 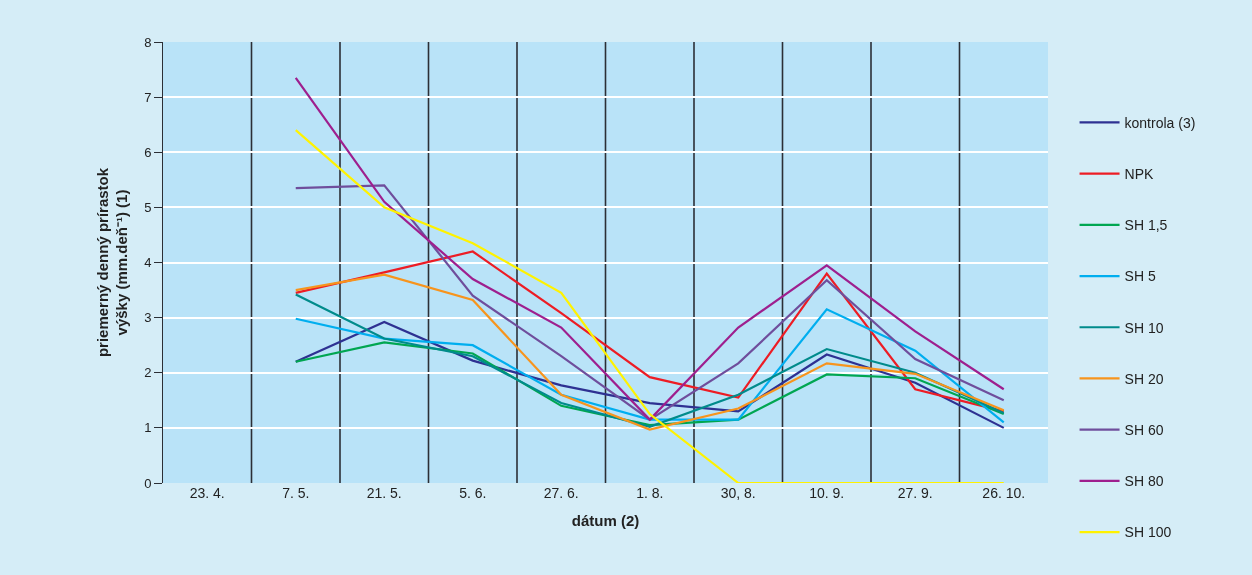 I want to click on x-tick-label: 5. 6., so click(x=473, y=493).